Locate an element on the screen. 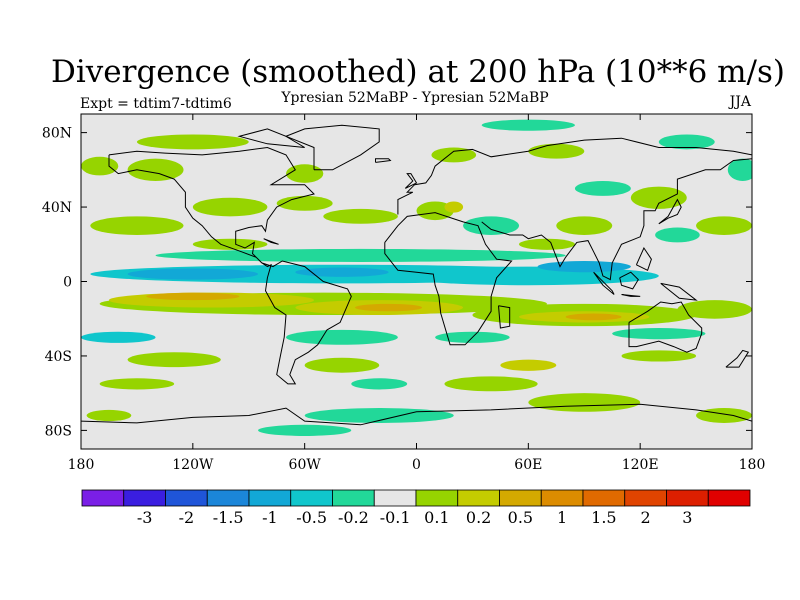 The width and height of the screenshot is (800, 600). colorbar-label: -2 is located at coordinates (187, 517).